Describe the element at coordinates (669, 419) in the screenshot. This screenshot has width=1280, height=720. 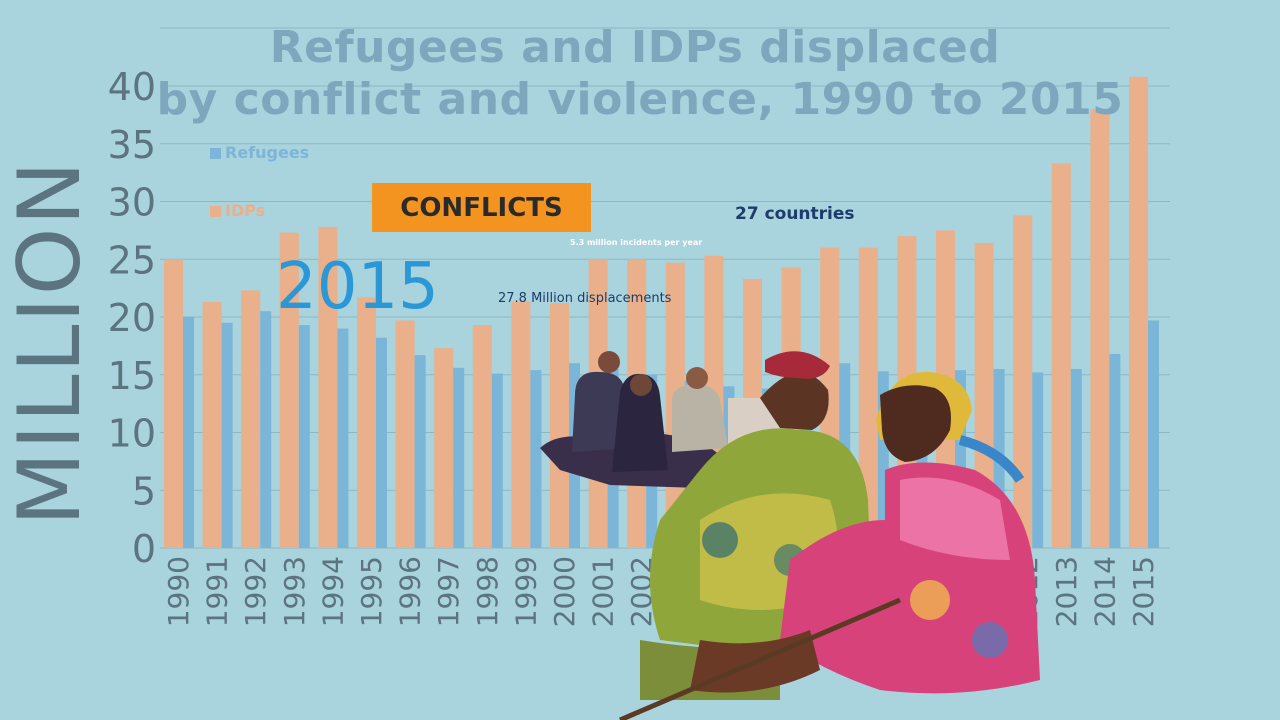
I see `family-group-figure` at that location.